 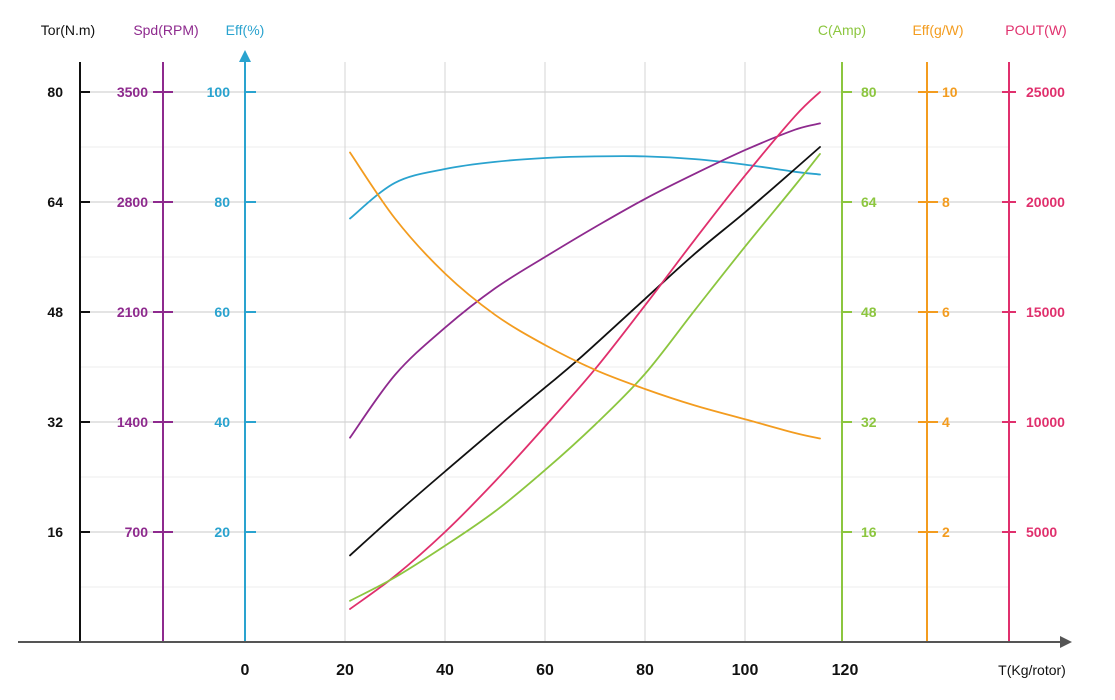 What do you see at coordinates (1041, 532) in the screenshot?
I see `pout-tick-label: 5000` at bounding box center [1041, 532].